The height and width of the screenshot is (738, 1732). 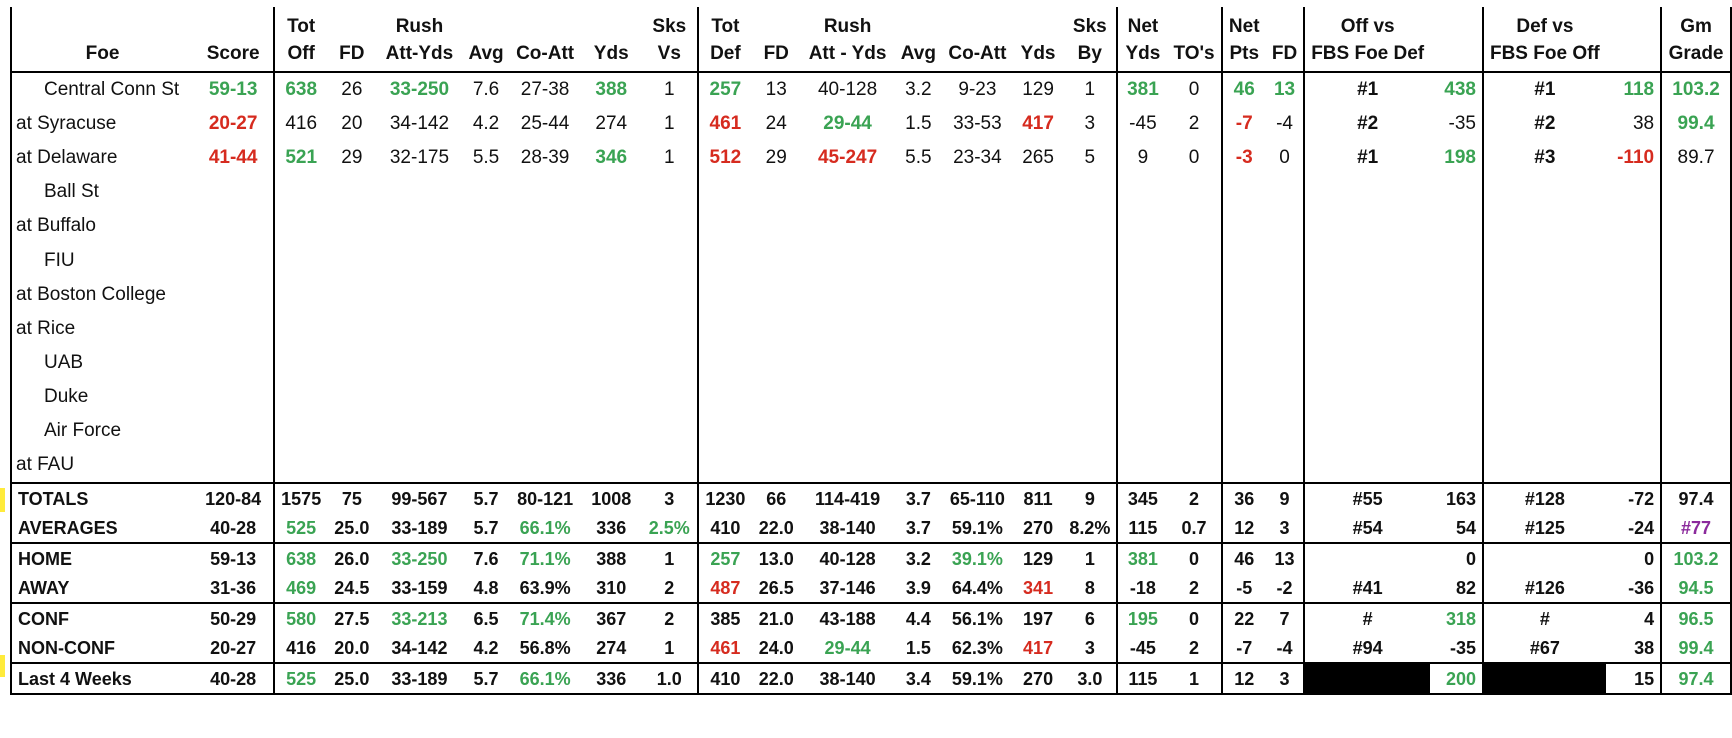 I want to click on cell-def-co-att: 64.4%, so click(x=977, y=587).